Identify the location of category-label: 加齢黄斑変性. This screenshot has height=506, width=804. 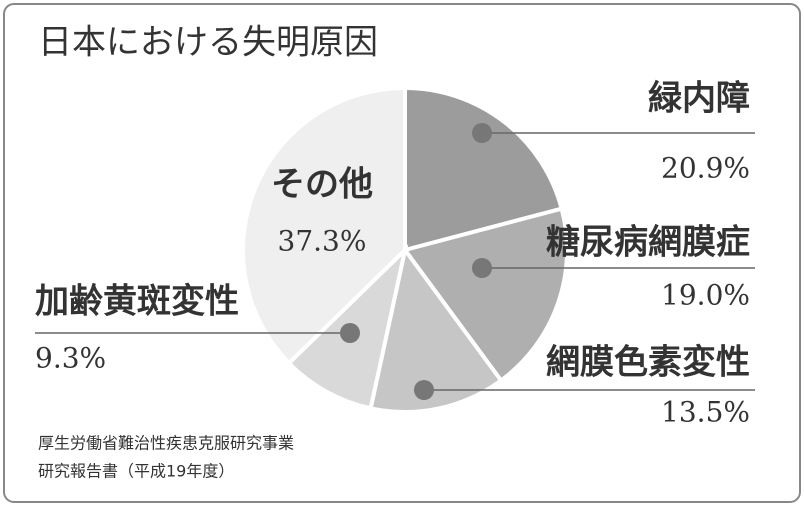
(137, 302).